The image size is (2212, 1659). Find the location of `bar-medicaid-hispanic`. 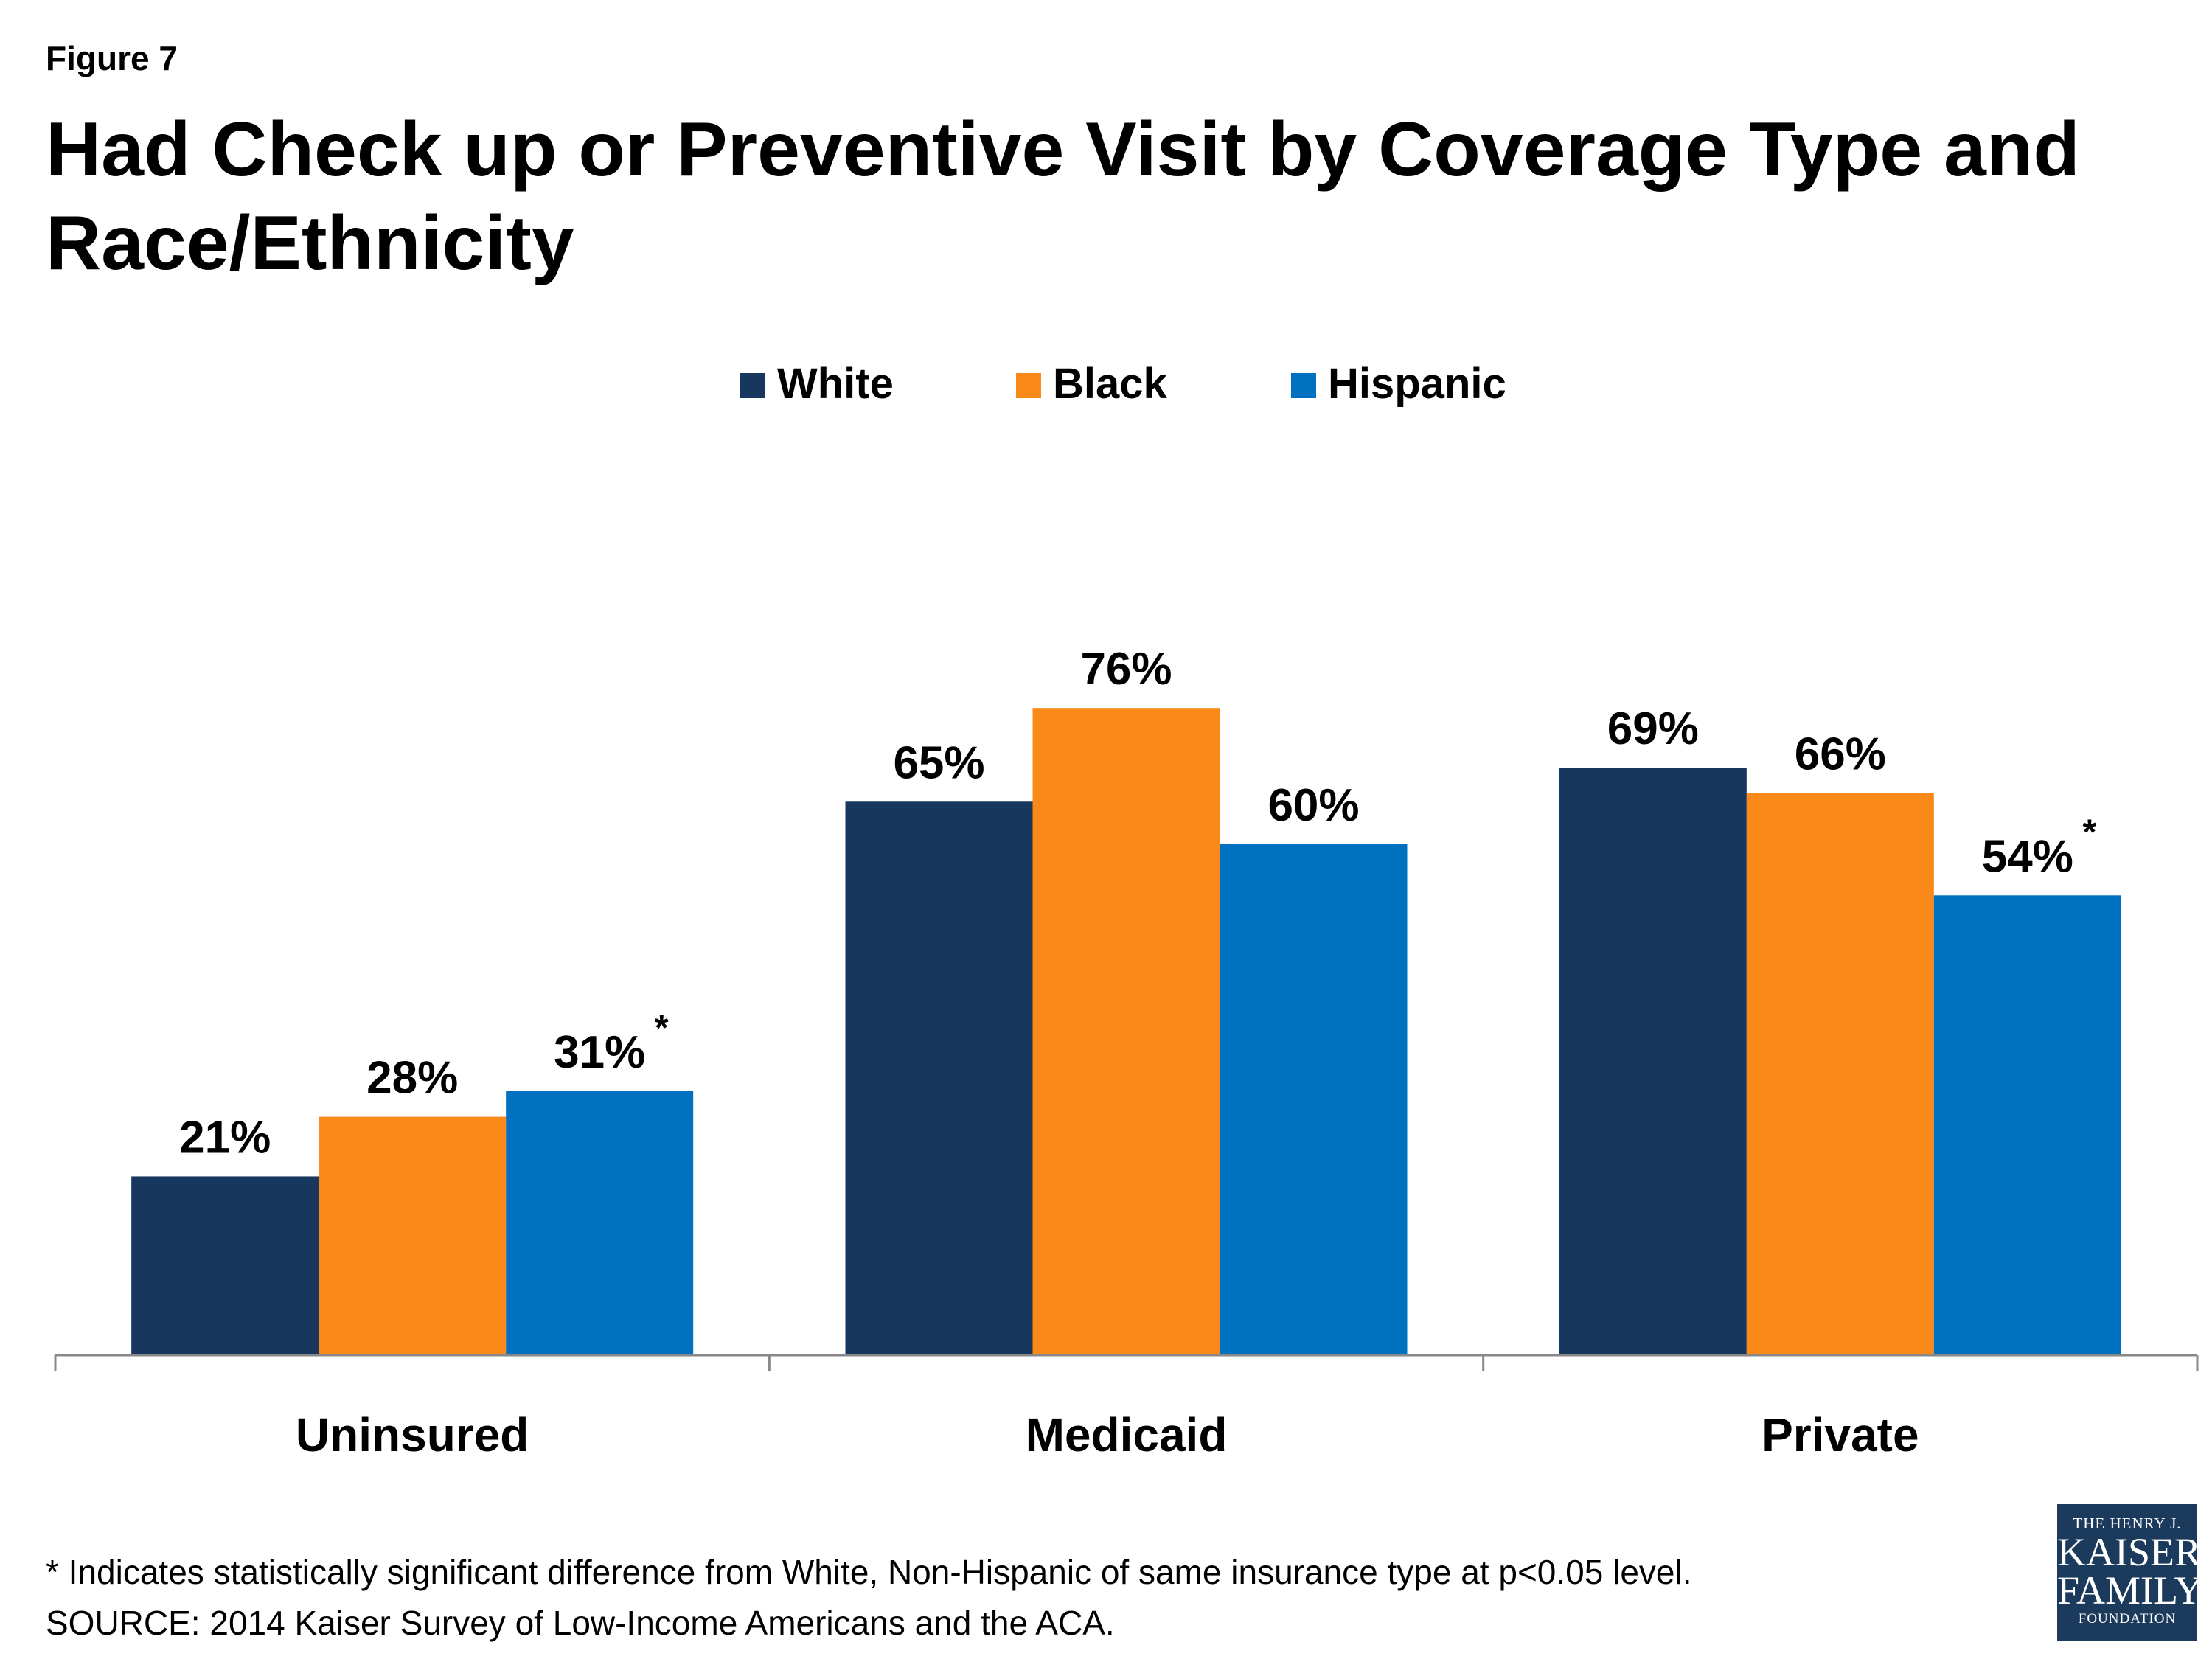

bar-medicaid-hispanic is located at coordinates (1314, 1099).